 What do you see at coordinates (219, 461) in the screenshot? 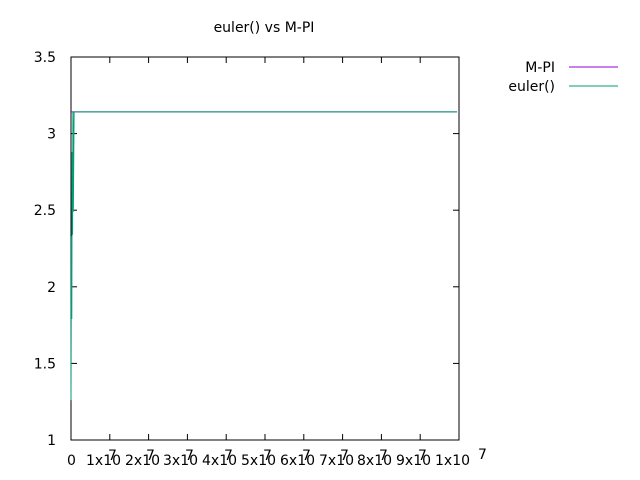
I see `x-tick-label: 4x10` at bounding box center [219, 461].